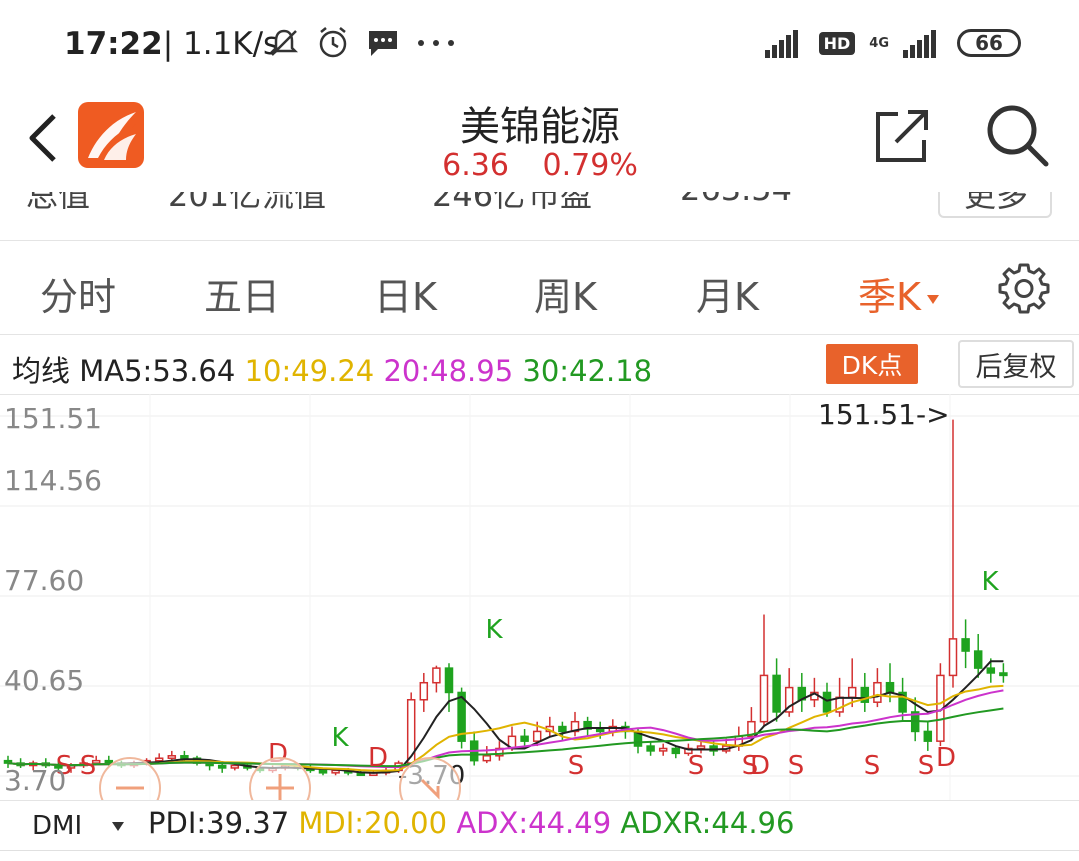  I want to click on summary-value: 246亿, so click(479, 203).